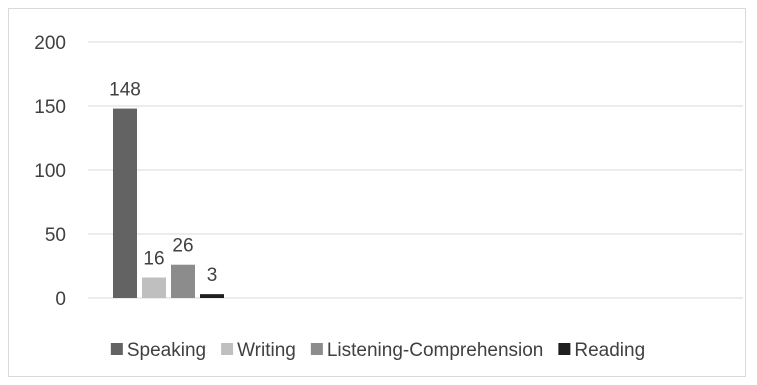 The image size is (757, 385). I want to click on bar-reading, so click(212, 296).